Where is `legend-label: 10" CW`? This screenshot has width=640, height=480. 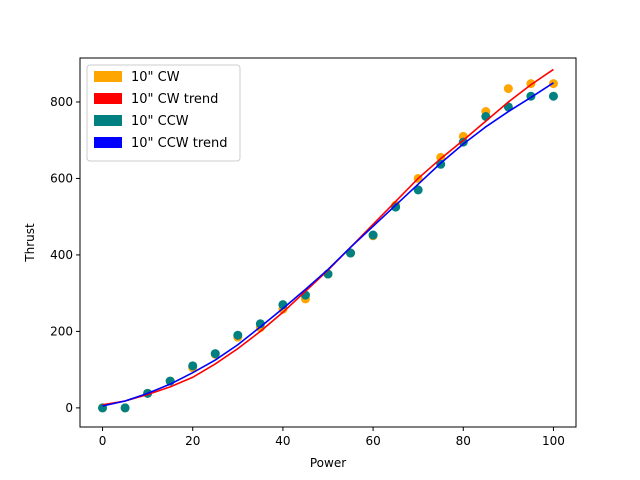
legend-label: 10" CW is located at coordinates (155, 77).